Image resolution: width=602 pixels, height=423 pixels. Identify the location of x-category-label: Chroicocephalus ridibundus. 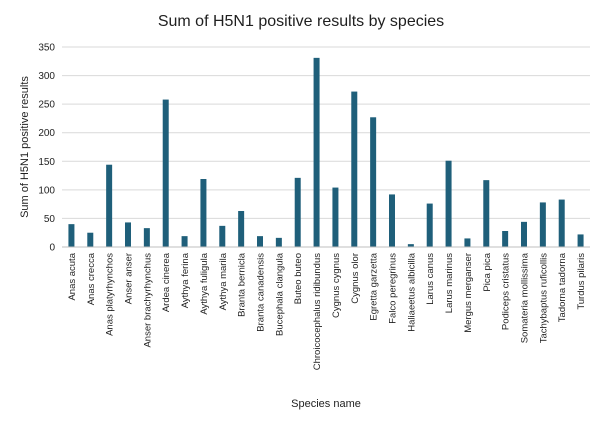
(317, 311).